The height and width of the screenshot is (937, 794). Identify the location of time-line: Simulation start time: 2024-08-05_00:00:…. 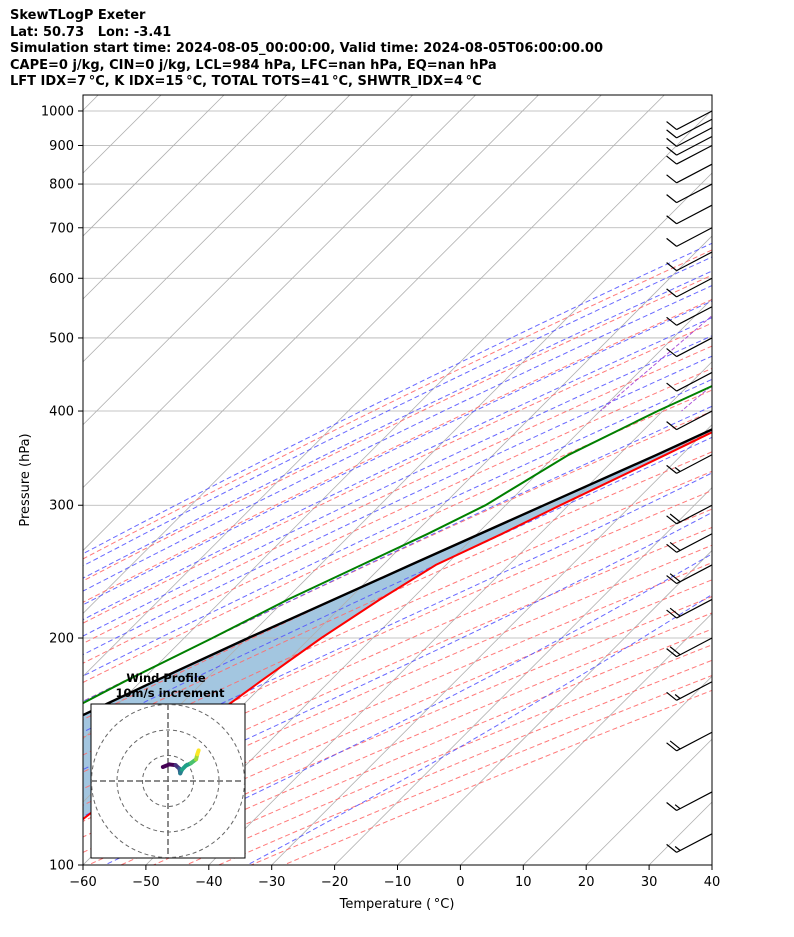
(306, 48).